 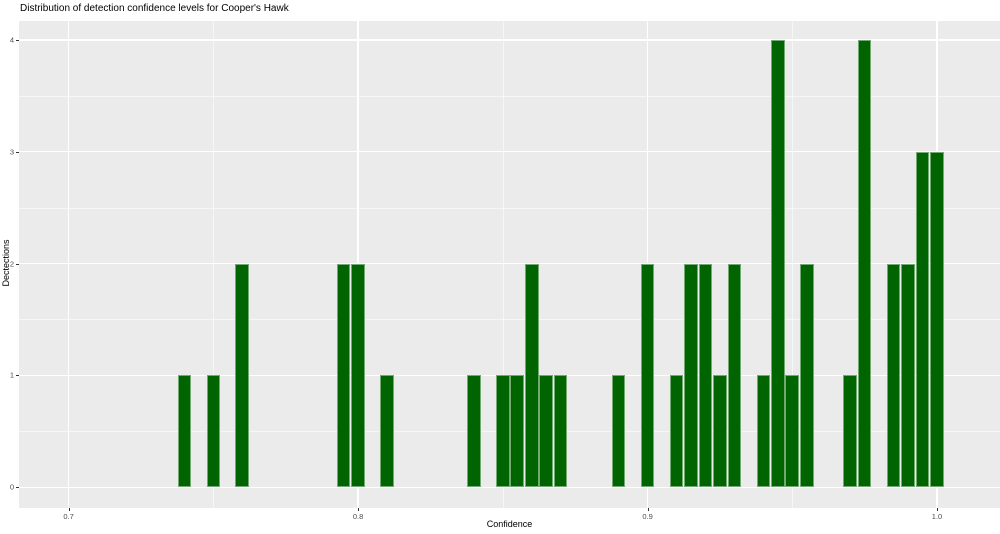 I want to click on gridline-major-vertical, so click(x=68, y=264).